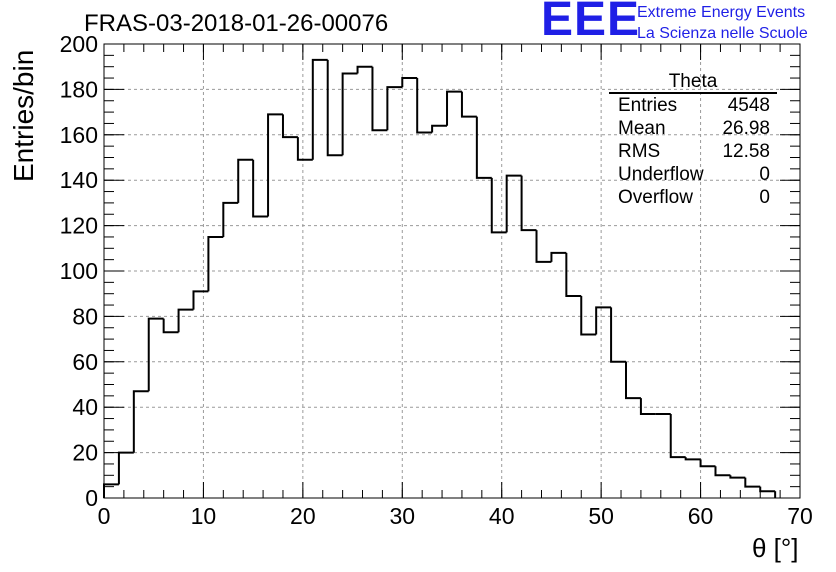  Describe the element at coordinates (79, 271) in the screenshot. I see `y-tick-label: 100` at that location.